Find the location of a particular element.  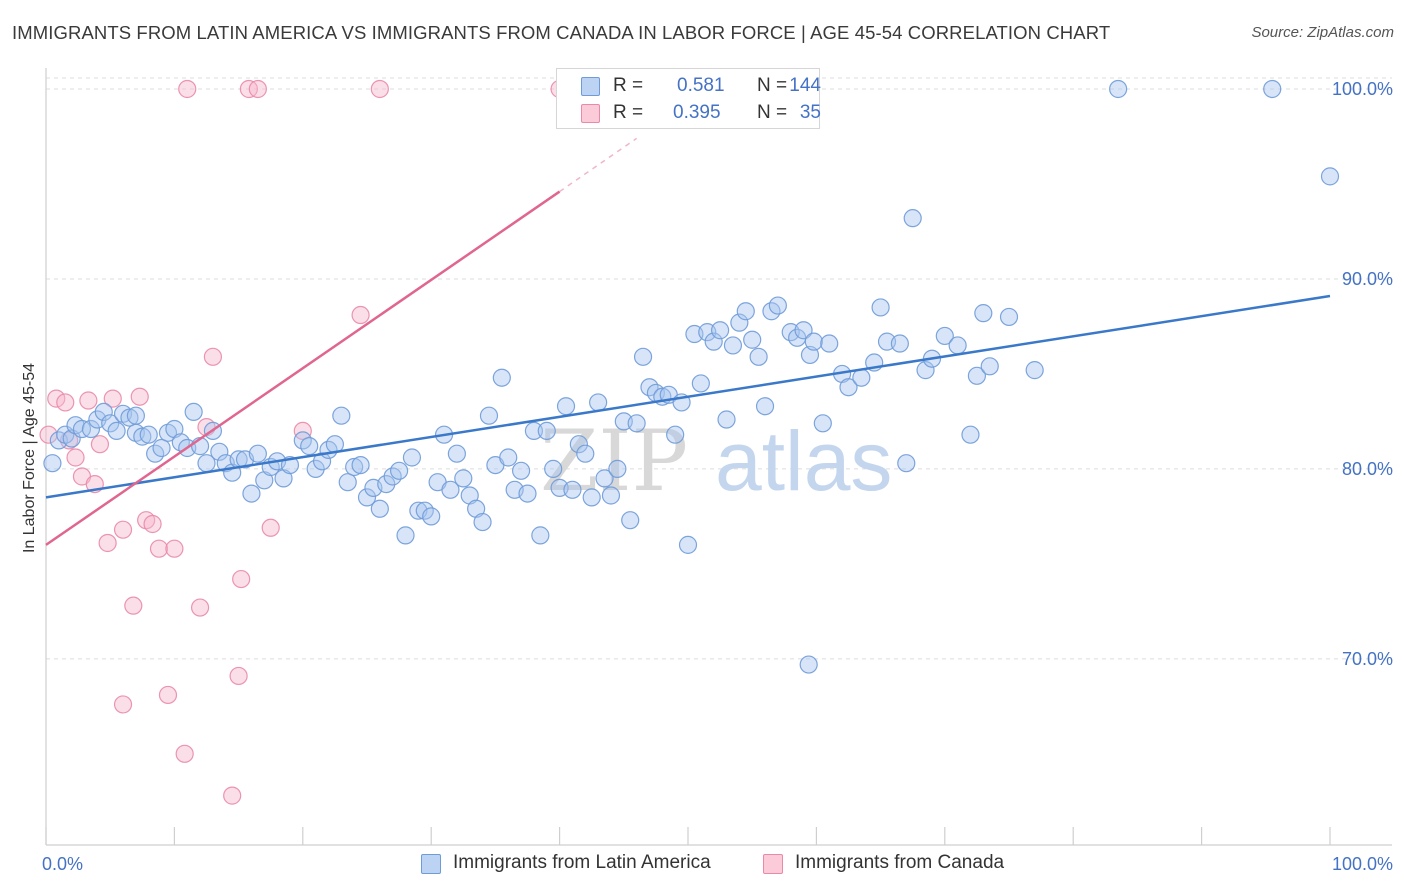

legend-r-value: 0.581 is located at coordinates (701, 85).